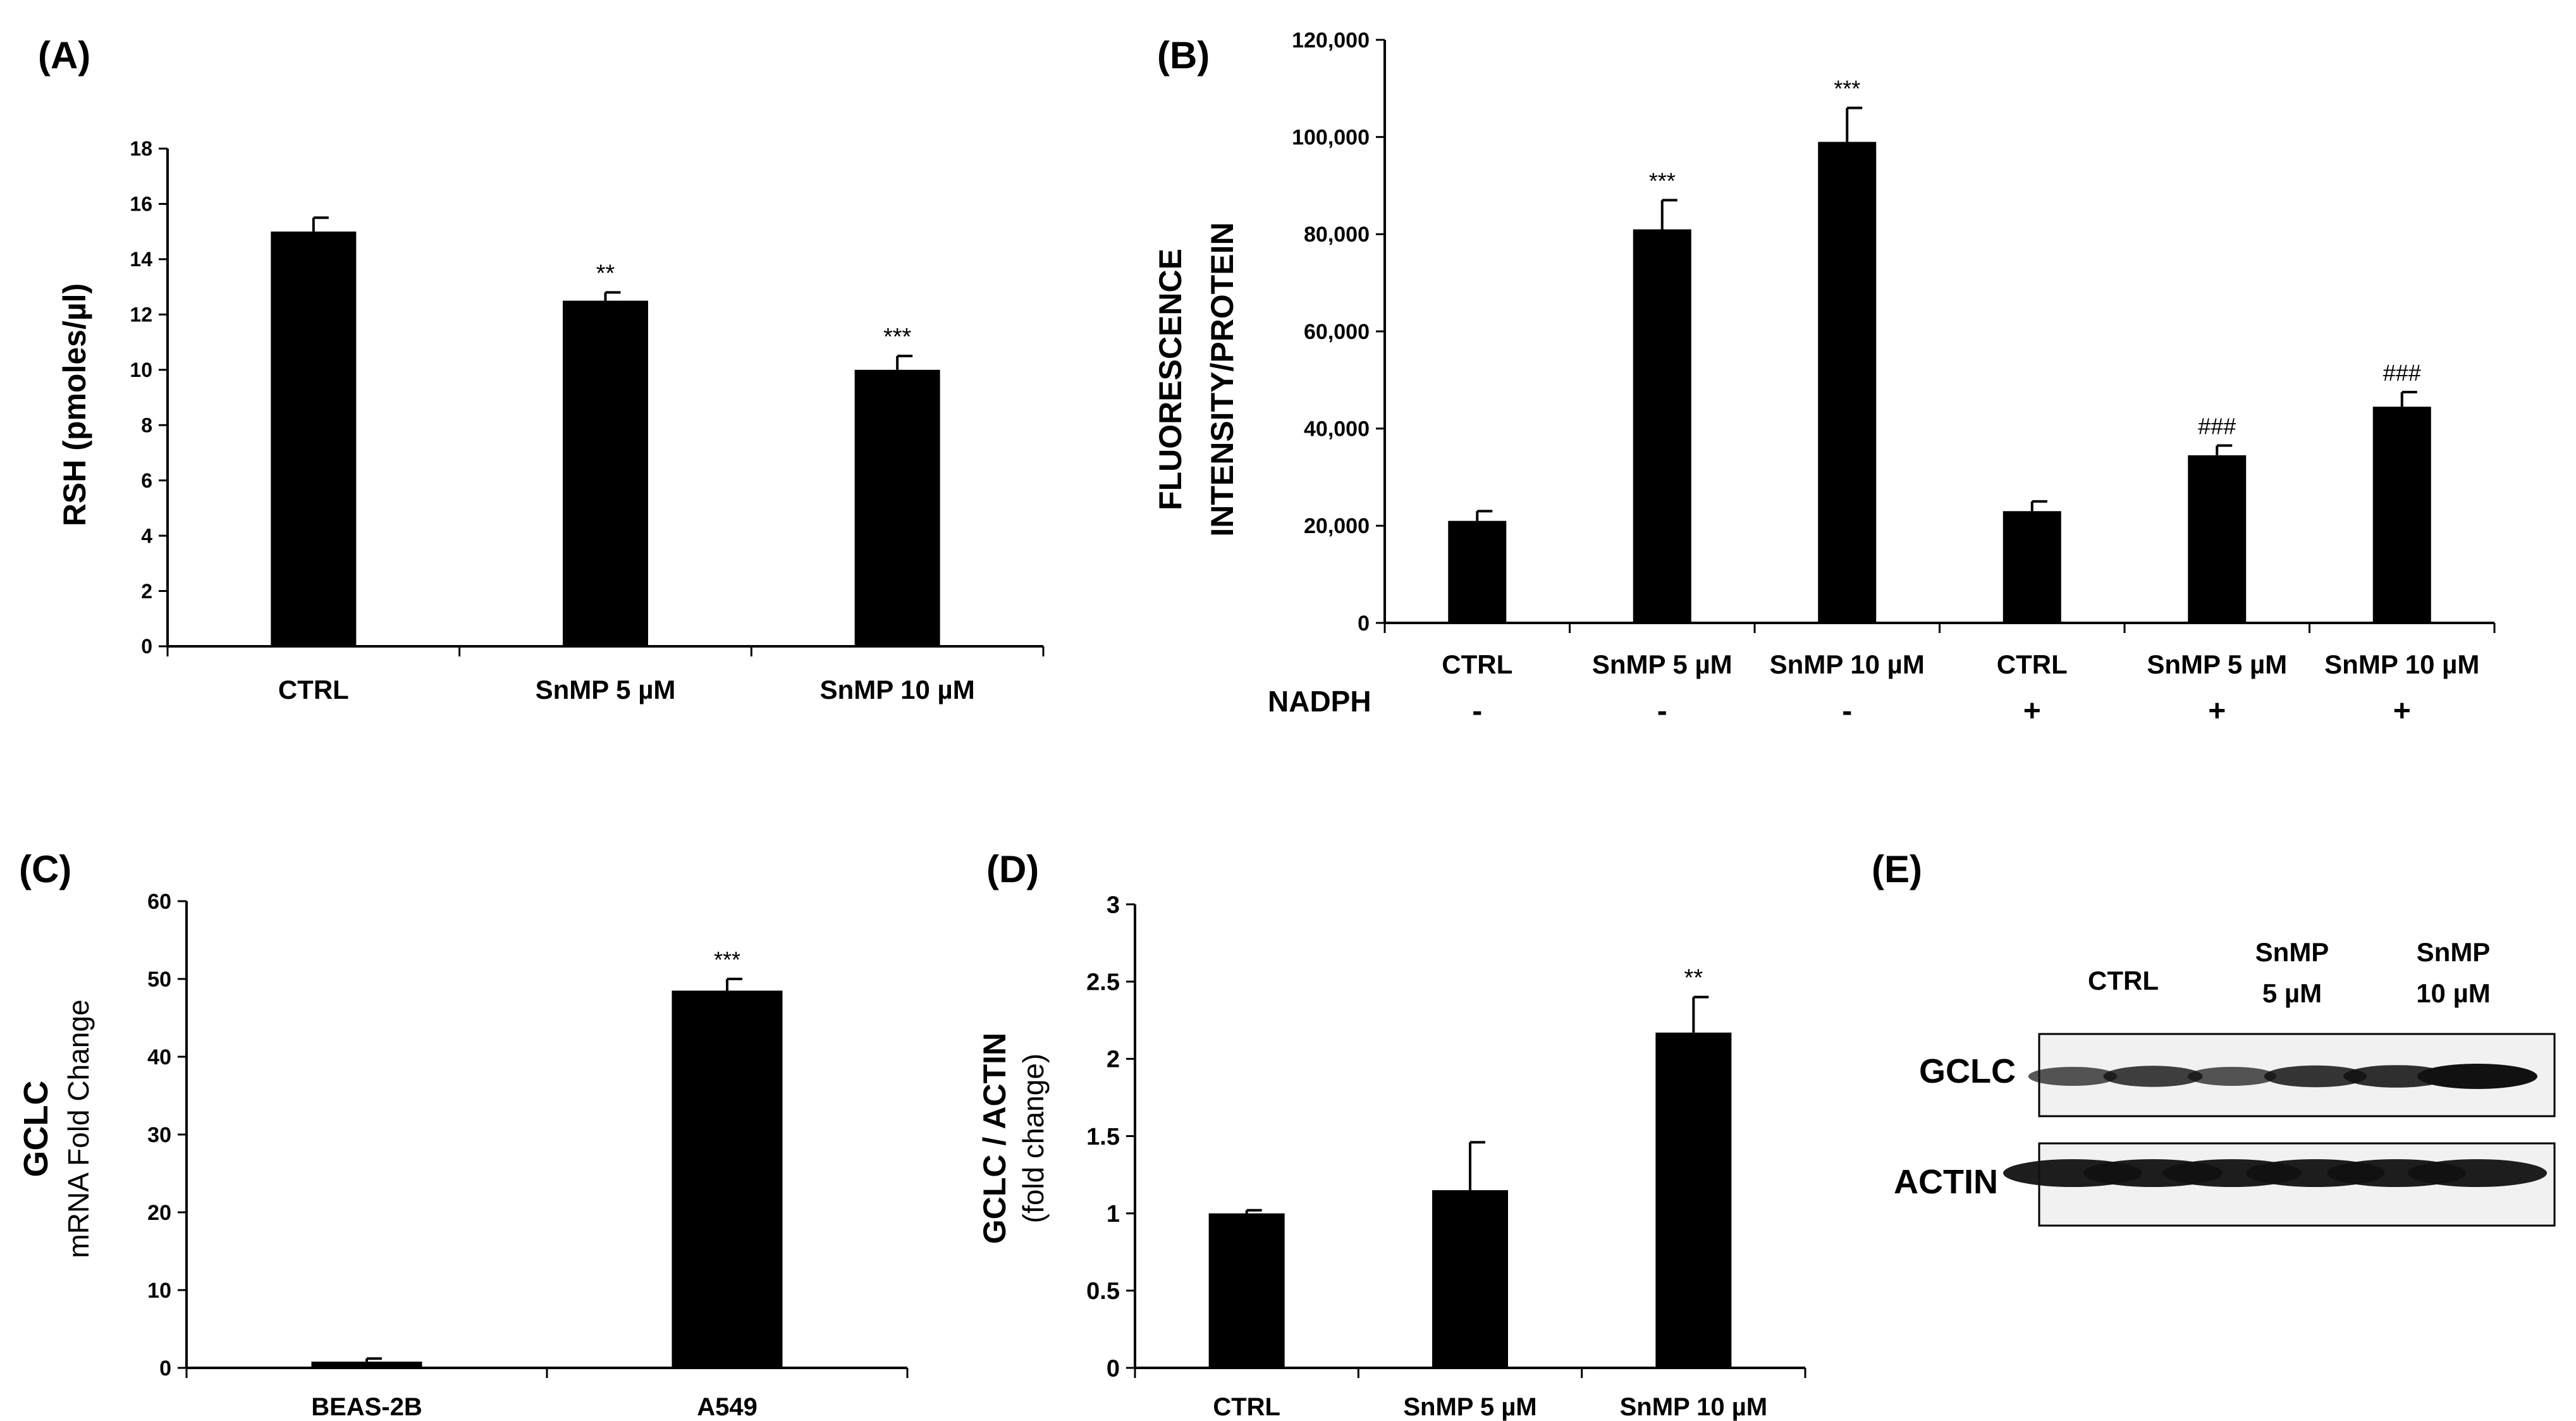  Describe the element at coordinates (1222, 379) in the screenshot. I see `y-axis-label-b-line2: INTENSITY/PROTEIN` at that location.